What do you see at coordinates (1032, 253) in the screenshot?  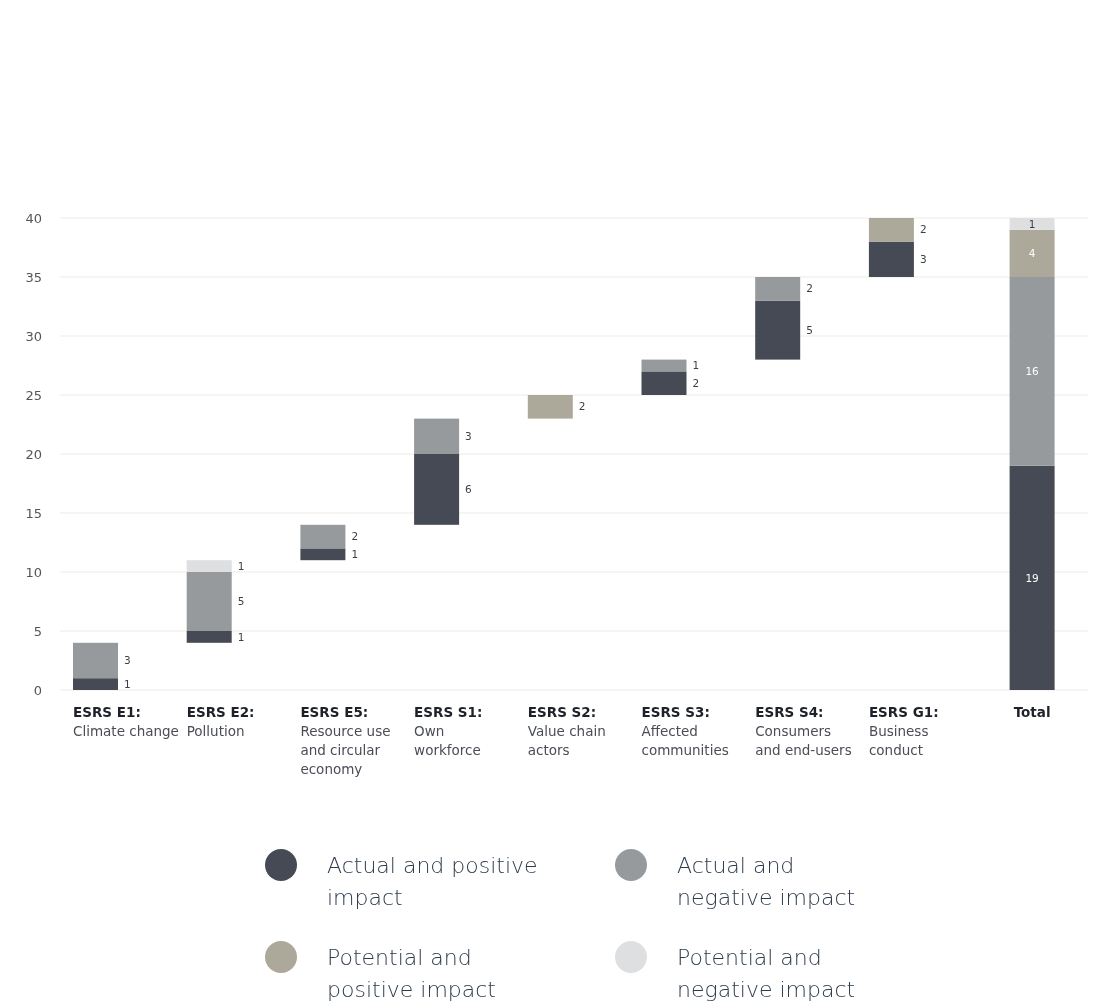 I see `data-label: 4` at bounding box center [1032, 253].